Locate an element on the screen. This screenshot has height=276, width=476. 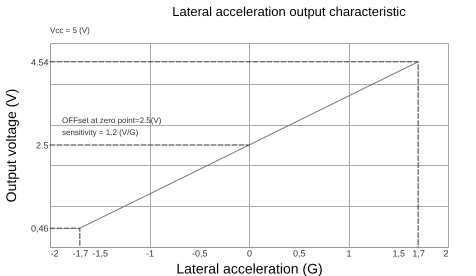
x-tick-label: 1,5 is located at coordinates (399, 253).